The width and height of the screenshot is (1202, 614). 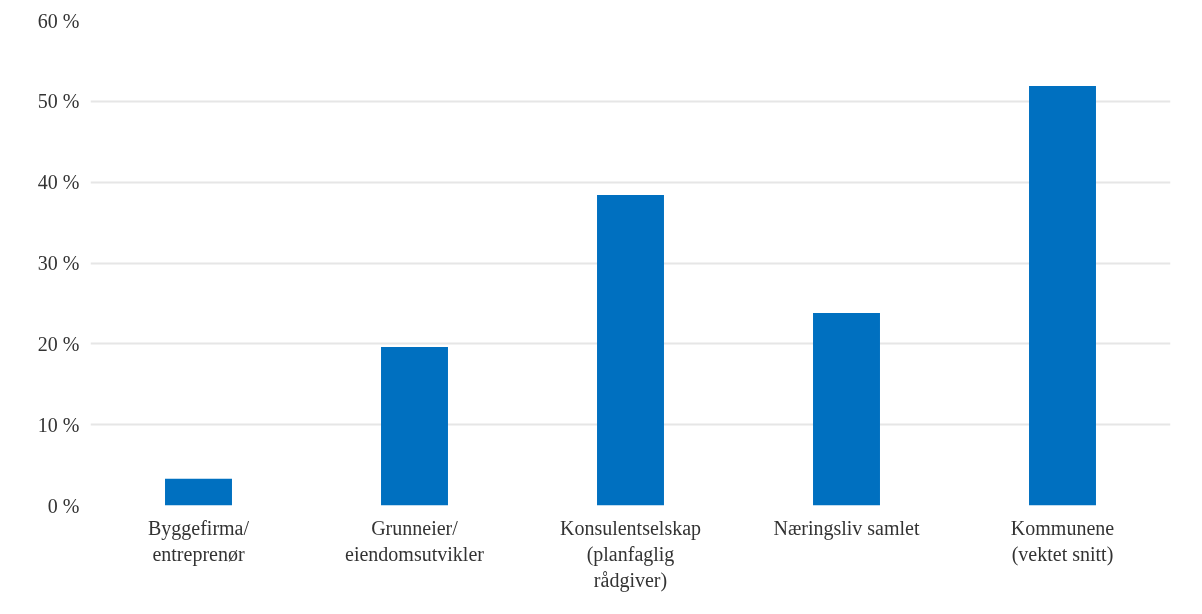 I want to click on y-tick-label: 40 %, so click(x=58, y=182).